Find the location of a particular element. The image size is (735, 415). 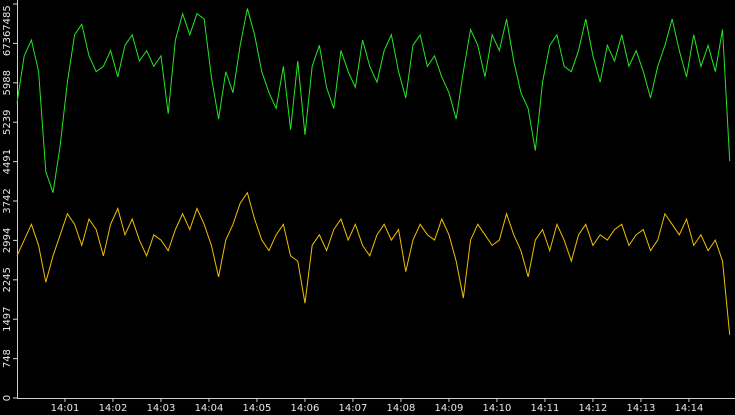

y-tick-label: 5239 is located at coordinates (7, 121).